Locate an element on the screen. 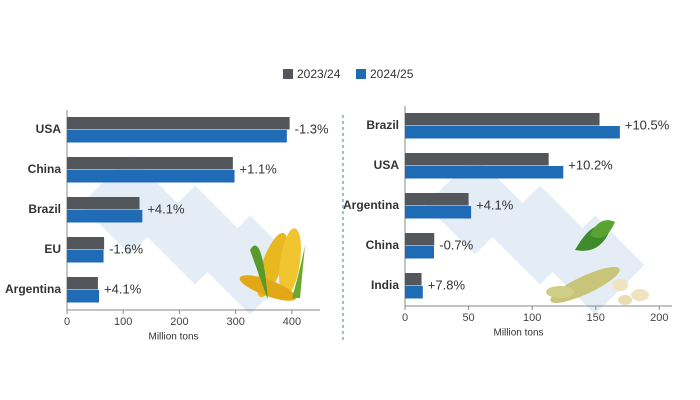 This screenshot has height=400, width=700. legend-label: 2024/25 is located at coordinates (392, 74).